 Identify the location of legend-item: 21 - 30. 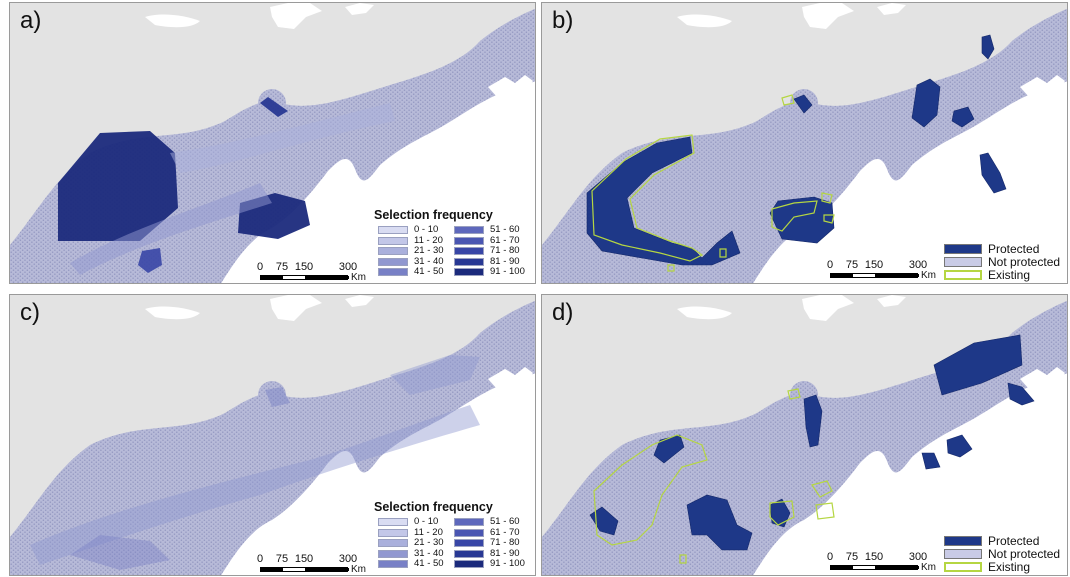
(415, 251).